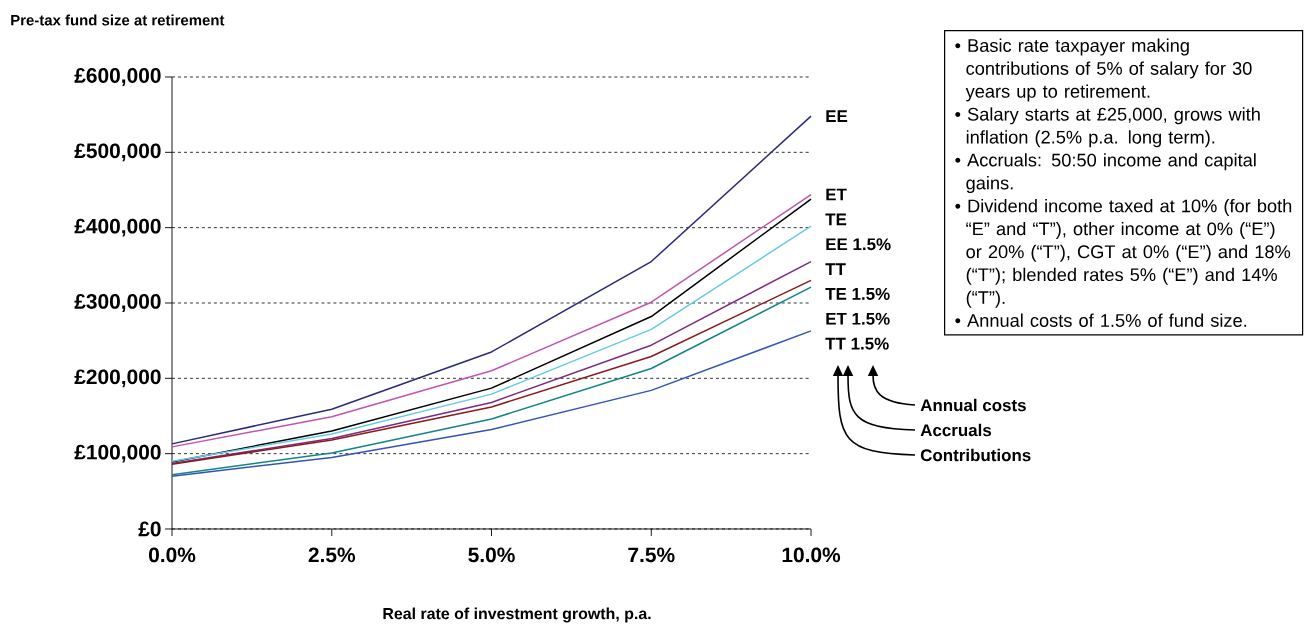 Image resolution: width=1316 pixels, height=627 pixels. Describe the element at coordinates (651, 555) in the screenshot. I see `x-tick-label: 7.5%` at that location.